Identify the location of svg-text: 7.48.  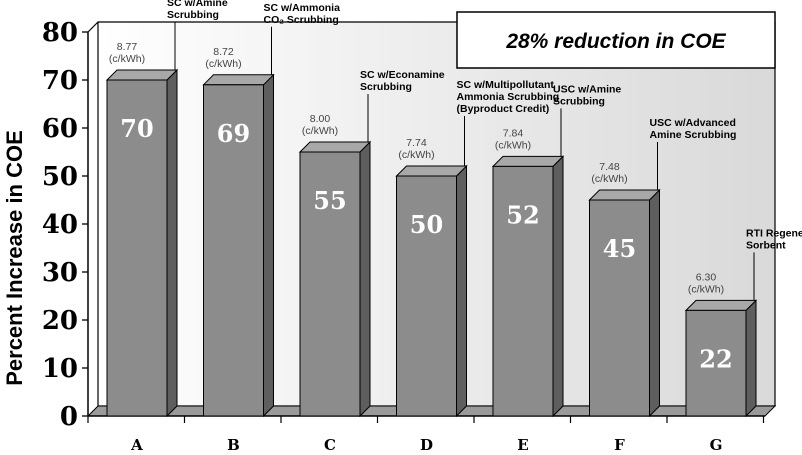
(609, 167).